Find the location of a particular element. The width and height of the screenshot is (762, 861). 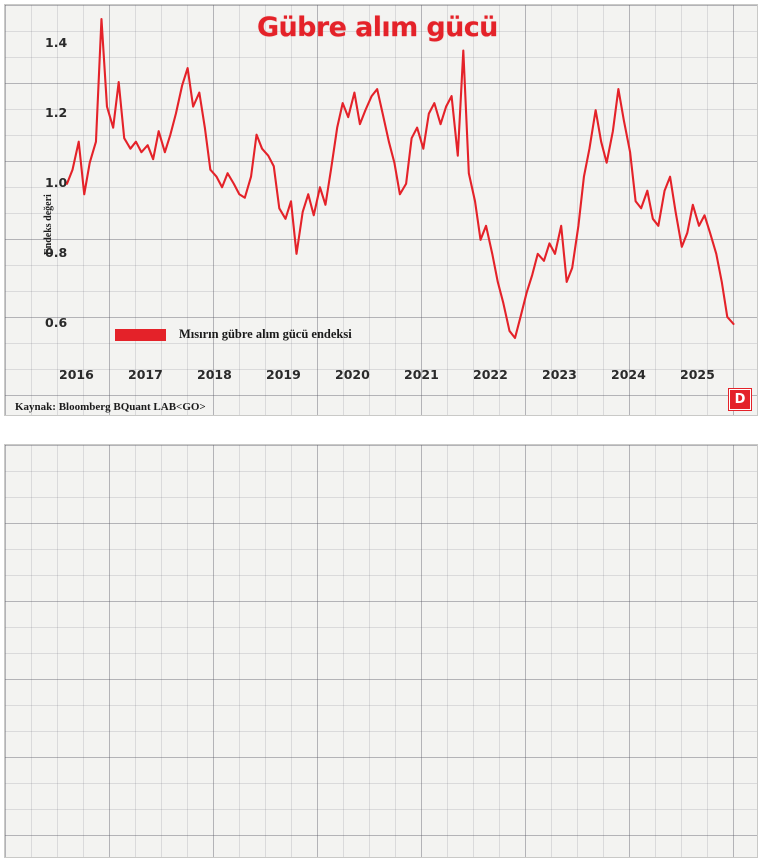

y-tick-top-1: 1.2 is located at coordinates (56, 112).